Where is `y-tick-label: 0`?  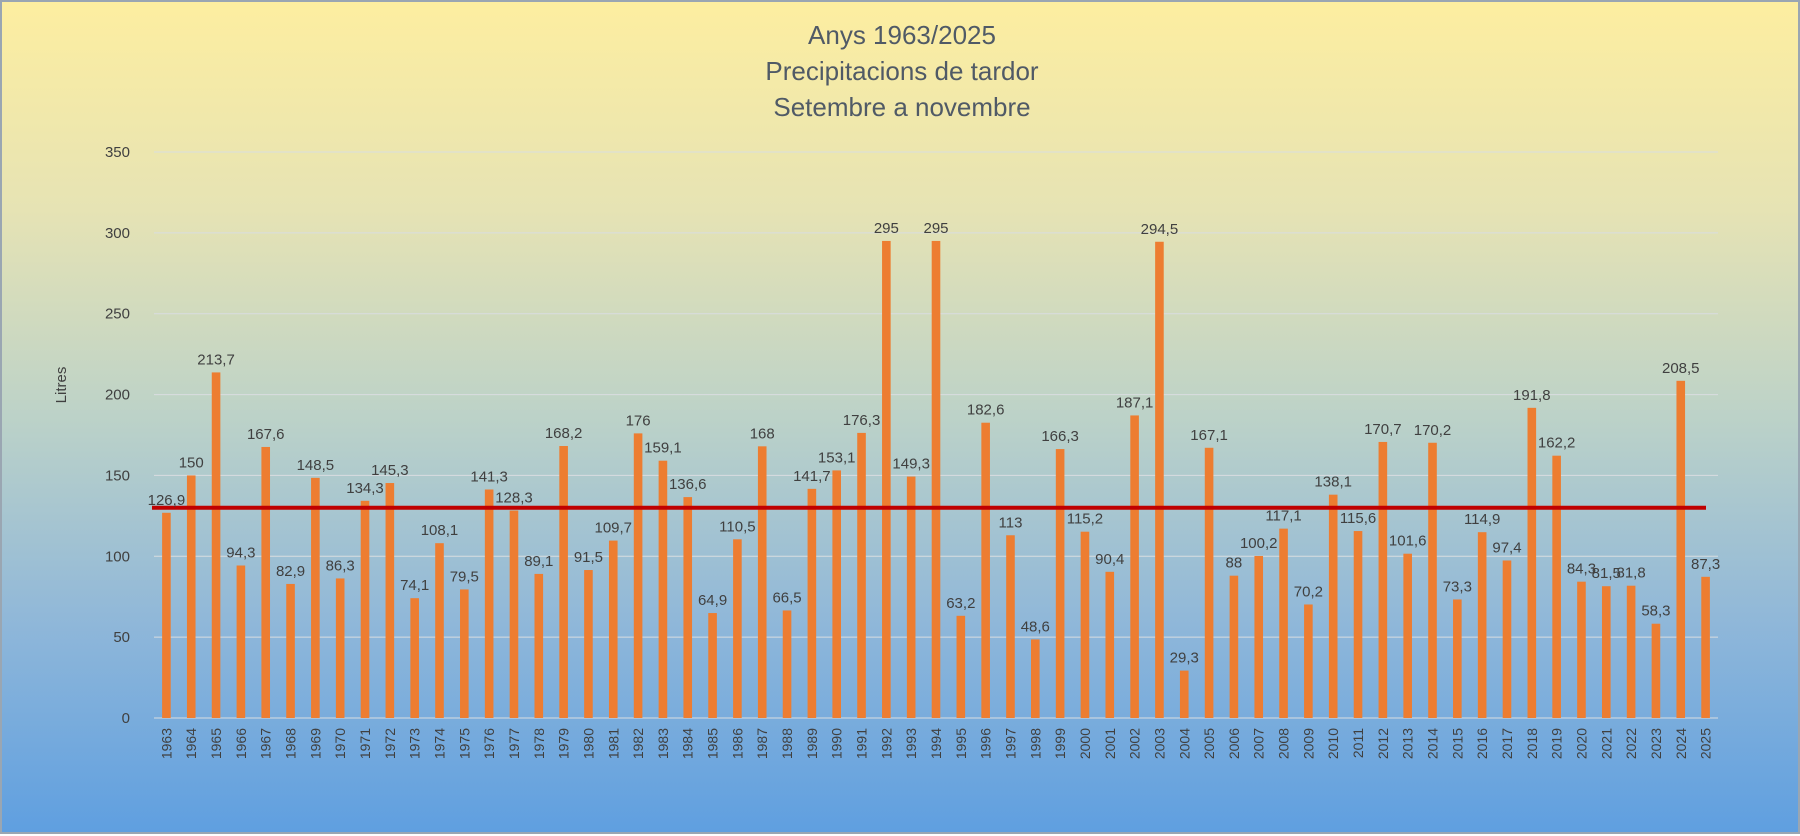 y-tick-label: 0 is located at coordinates (126, 718).